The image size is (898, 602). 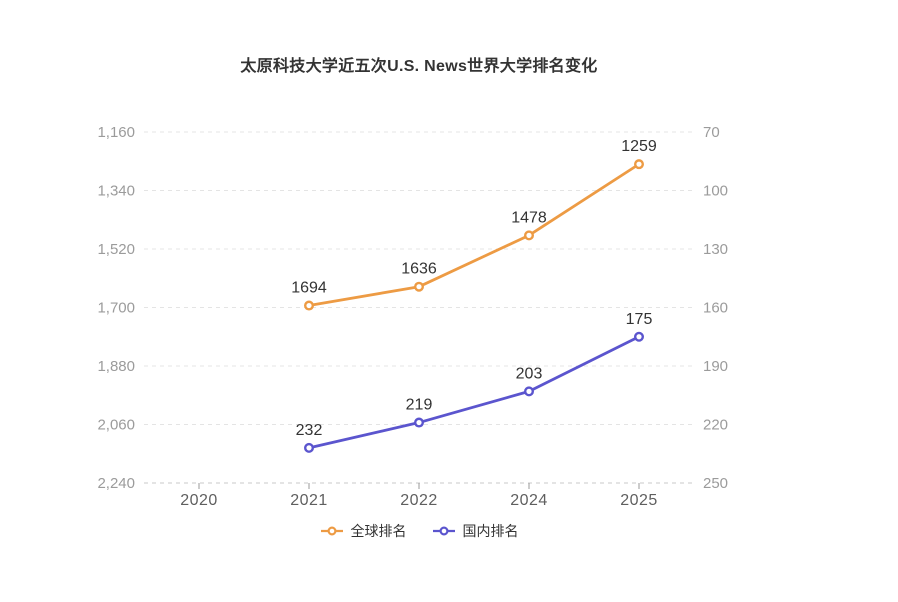 What do you see at coordinates (309, 288) in the screenshot?
I see `data-label: 1694` at bounding box center [309, 288].